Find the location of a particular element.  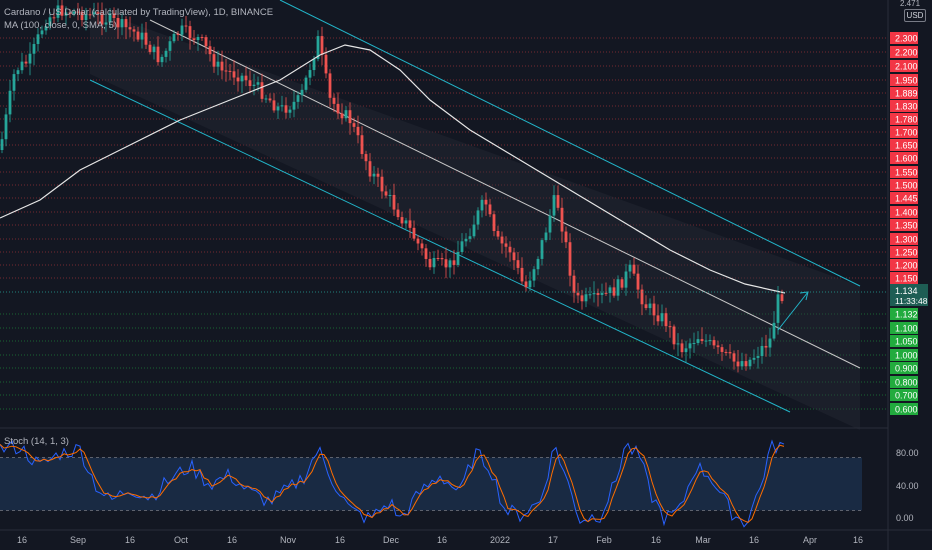

price-level-badge: 2.300 is located at coordinates (904, 38).